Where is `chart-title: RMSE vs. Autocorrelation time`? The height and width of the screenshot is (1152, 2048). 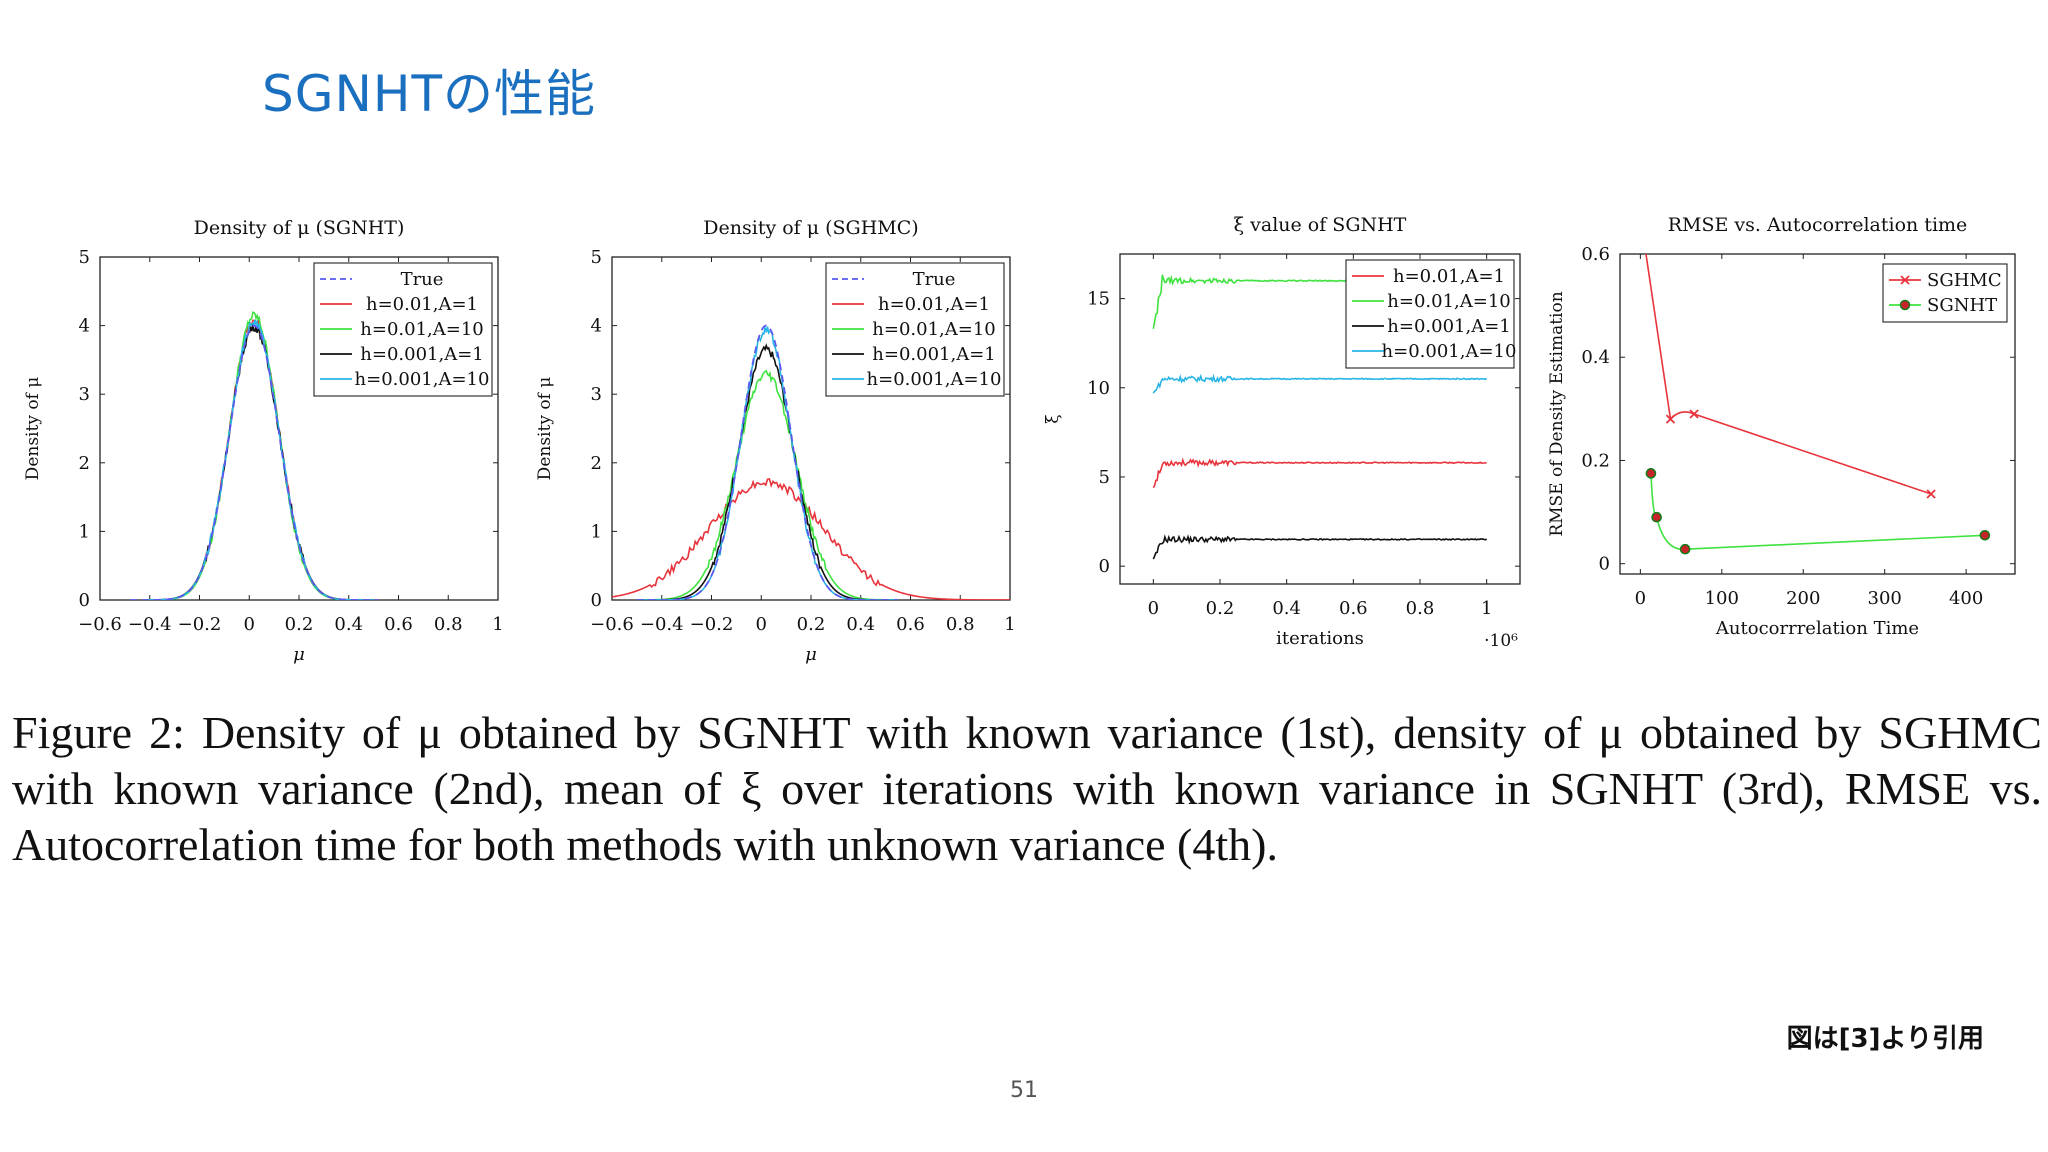 chart-title: RMSE vs. Autocorrelation time is located at coordinates (1818, 225).